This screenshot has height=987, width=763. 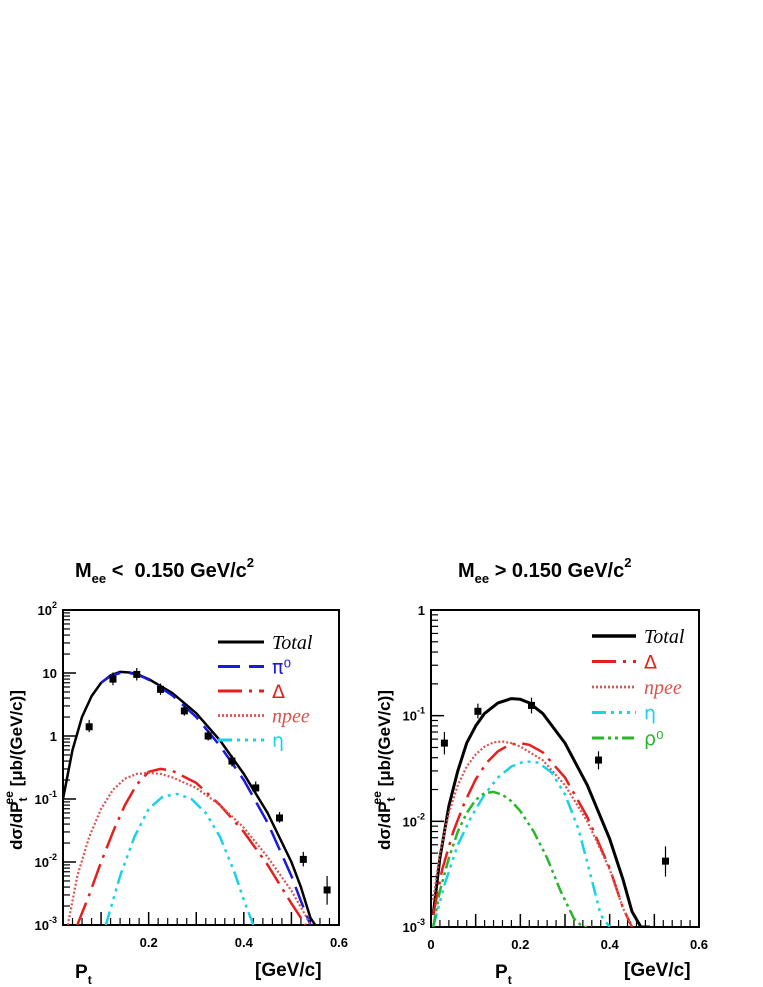 I want to click on panel-right-legend-label-npee: npee, so click(x=663, y=688).